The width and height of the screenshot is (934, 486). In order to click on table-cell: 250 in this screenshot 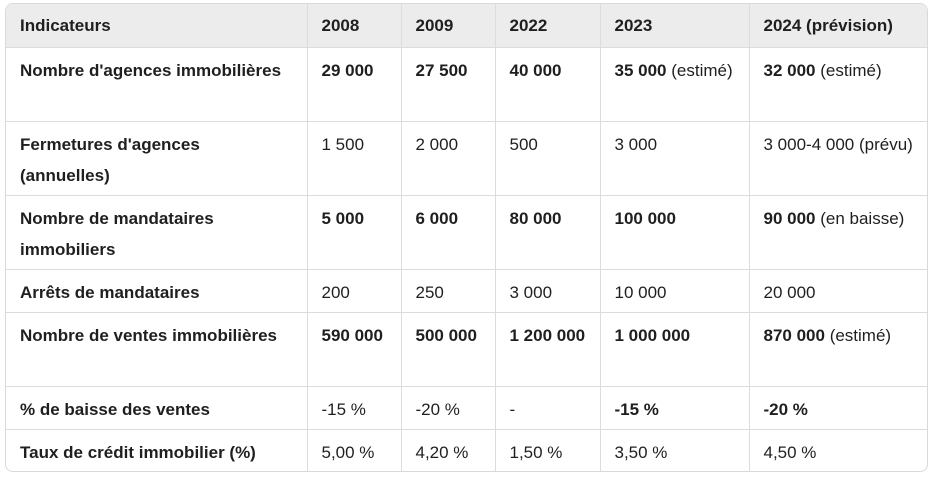, I will do `click(448, 291)`.